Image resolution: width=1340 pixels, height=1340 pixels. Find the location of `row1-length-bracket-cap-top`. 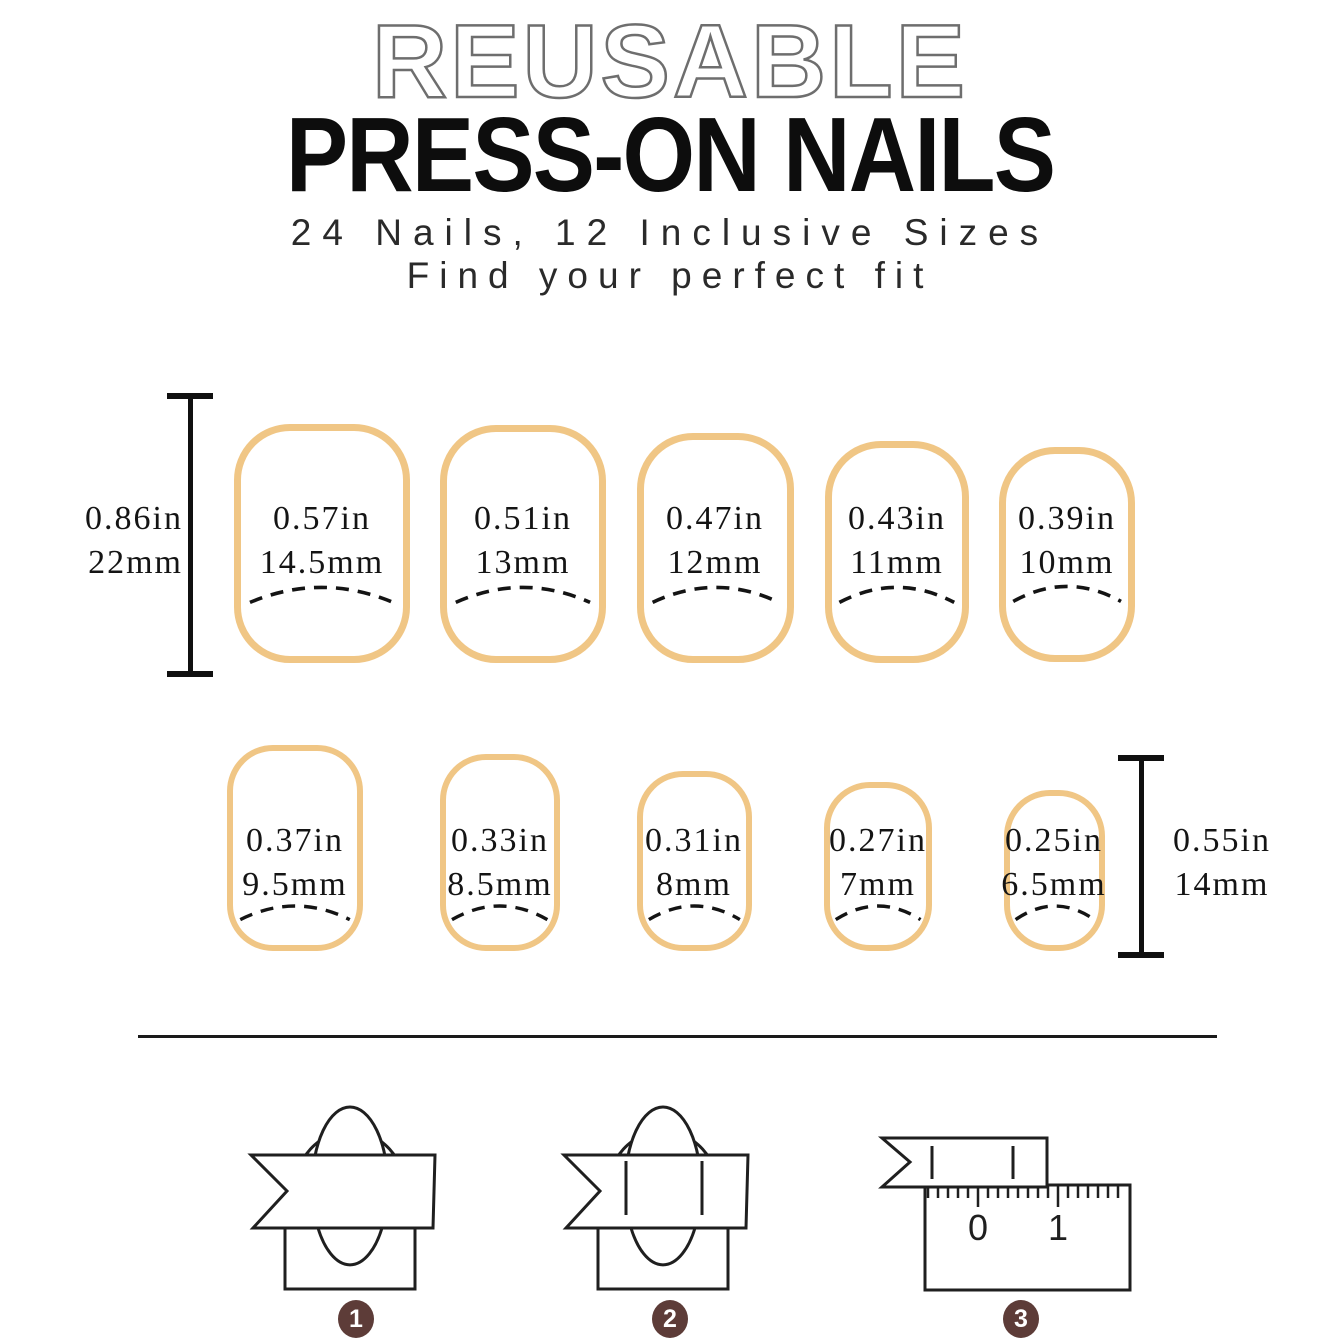

row1-length-bracket-cap-top is located at coordinates (190, 396).